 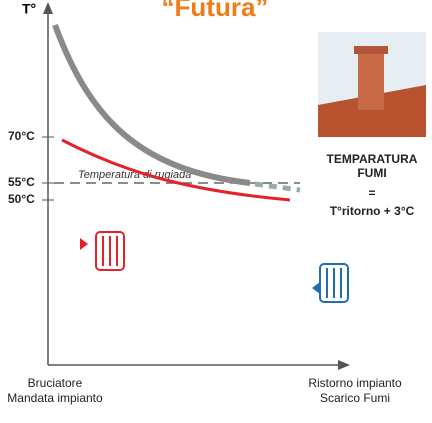 What do you see at coordinates (176, 170) in the screenshot?
I see `red-curve` at bounding box center [176, 170].